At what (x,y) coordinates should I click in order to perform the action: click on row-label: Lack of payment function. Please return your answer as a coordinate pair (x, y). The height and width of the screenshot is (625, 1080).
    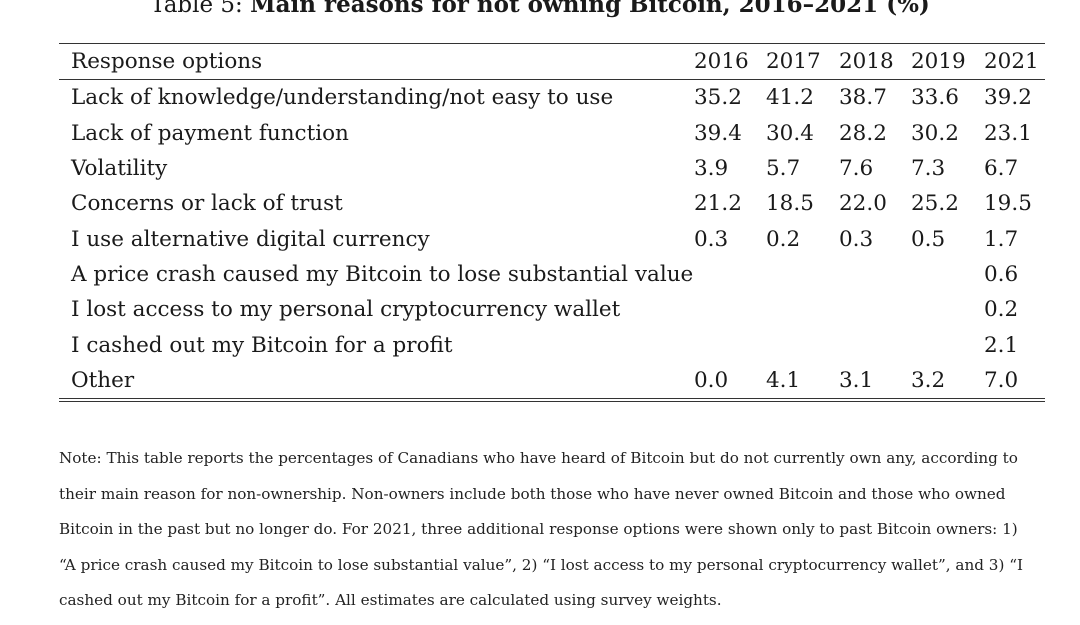
    Looking at the image, I should click on (210, 133).